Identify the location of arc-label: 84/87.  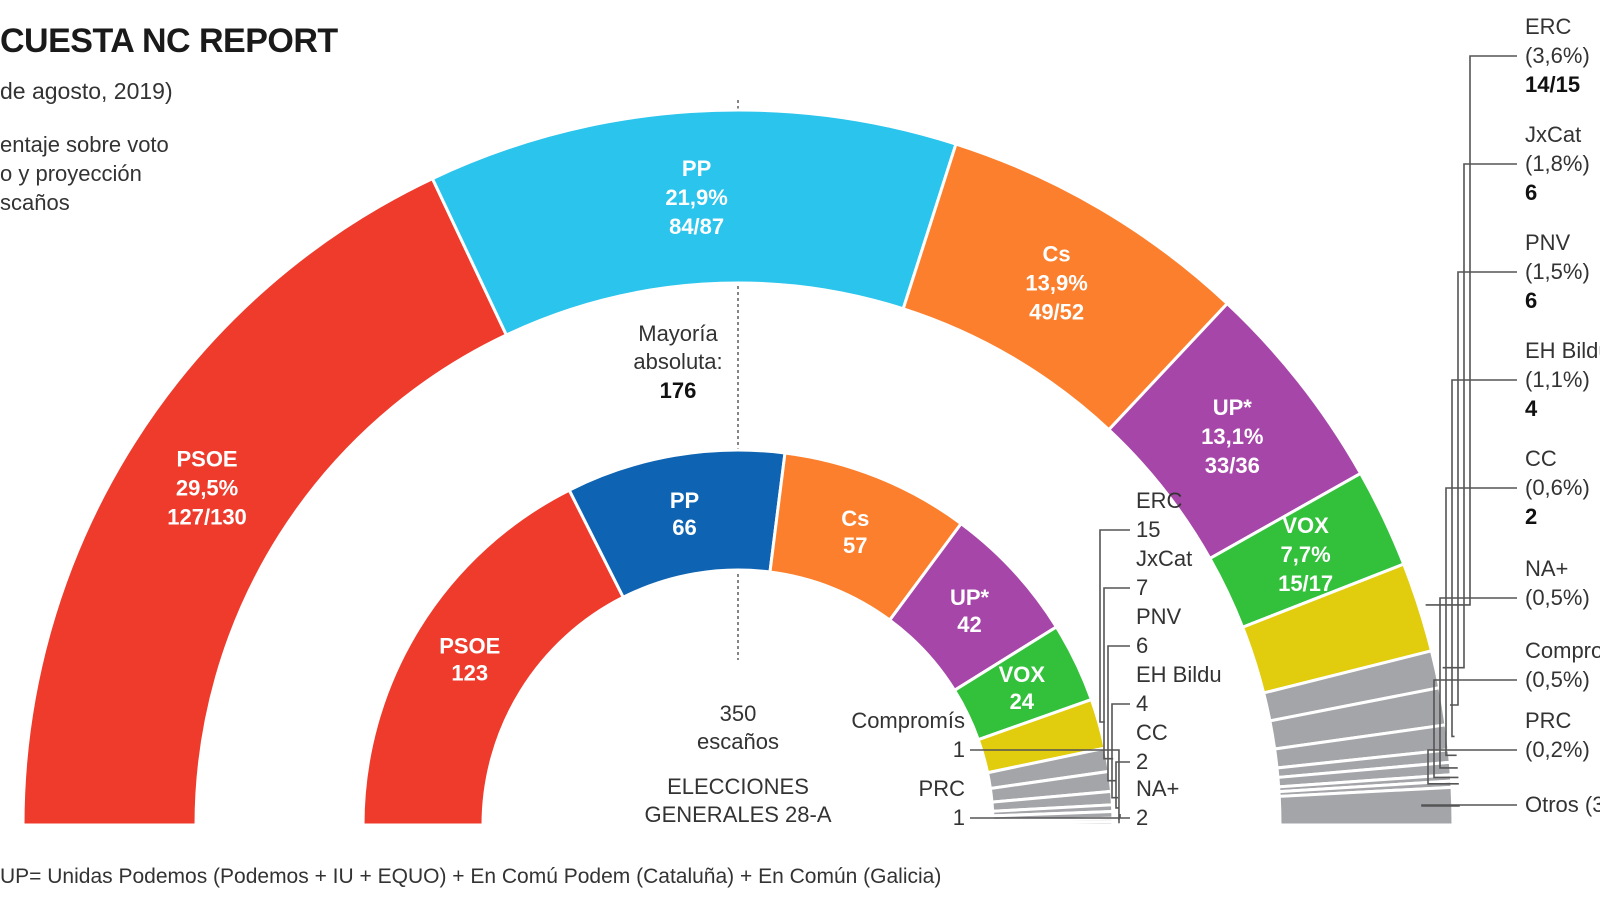
(696, 226).